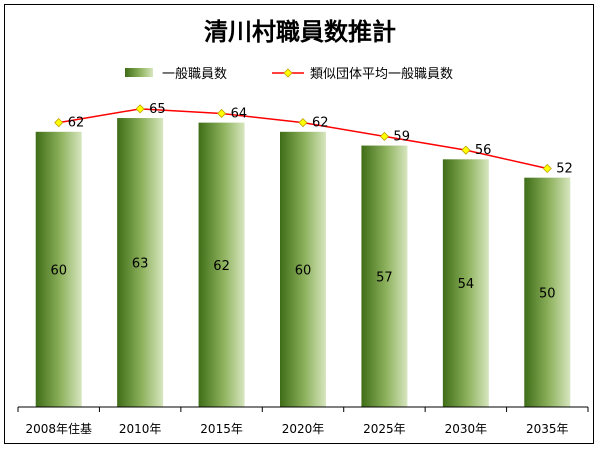  I want to click on legend-label-line: 類似団体平均一般職員数, so click(381, 74).